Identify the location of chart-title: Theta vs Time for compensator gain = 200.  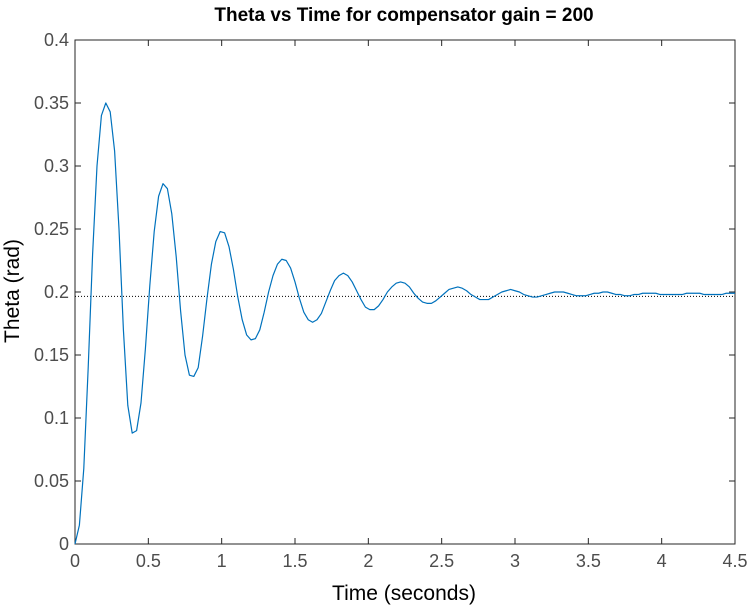
(403, 15).